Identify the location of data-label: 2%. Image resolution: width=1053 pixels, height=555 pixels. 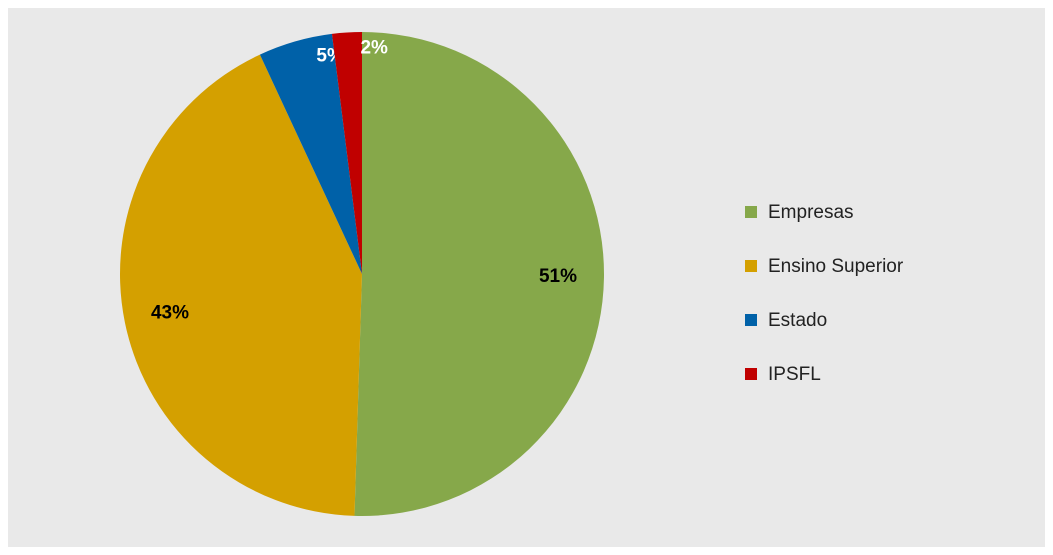
(374, 48).